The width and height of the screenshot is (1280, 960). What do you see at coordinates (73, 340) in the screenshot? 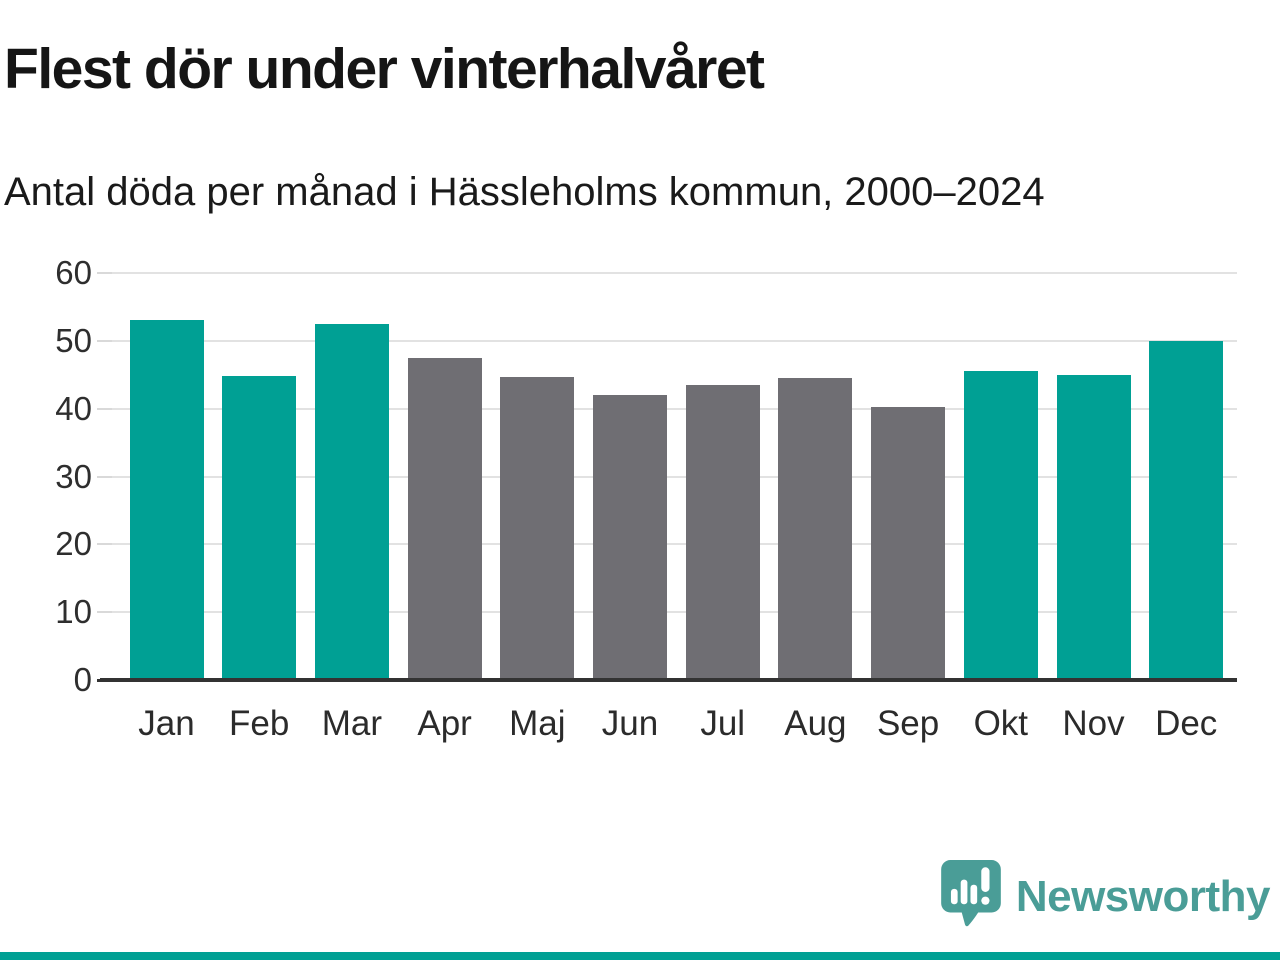
I see `y-axis-label-50: 50` at bounding box center [73, 340].